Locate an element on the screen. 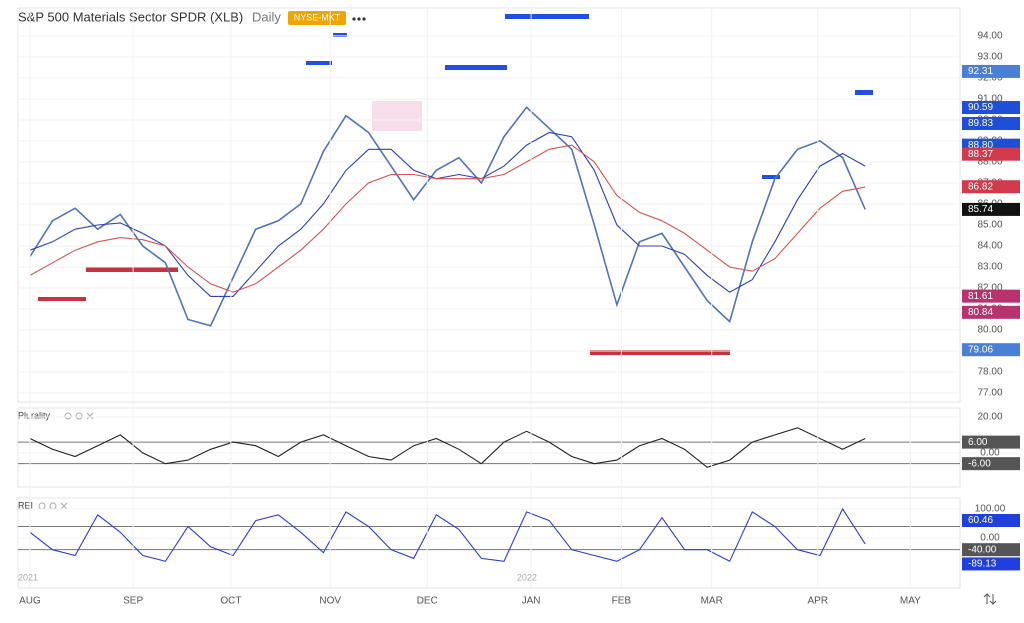 The image size is (1024, 623). y-tick-label: 91.00 is located at coordinates (989, 99).